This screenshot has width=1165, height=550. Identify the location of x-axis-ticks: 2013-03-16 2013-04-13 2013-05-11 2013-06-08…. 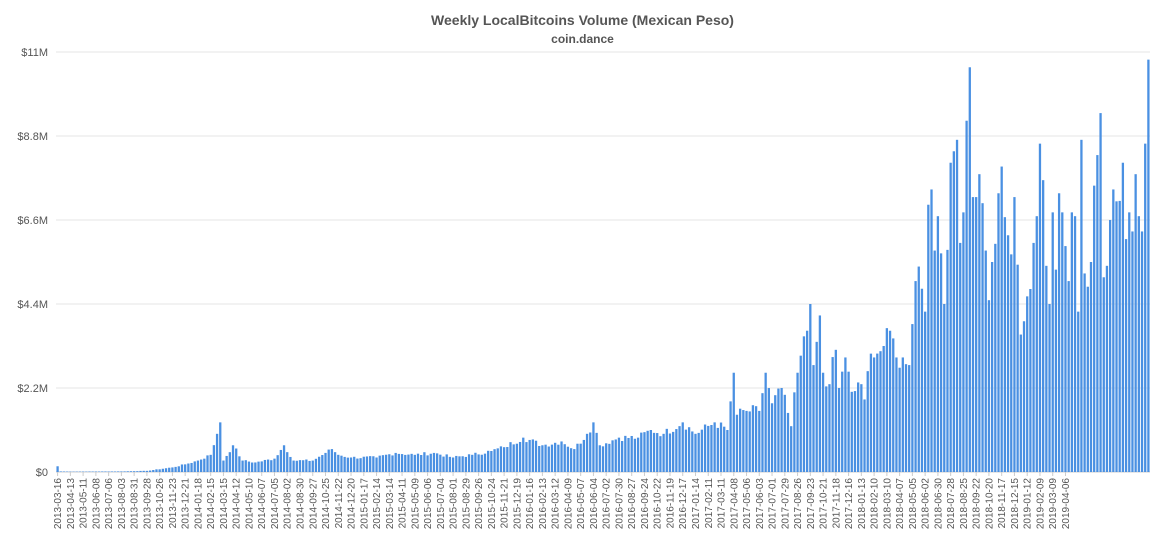
(562, 500).